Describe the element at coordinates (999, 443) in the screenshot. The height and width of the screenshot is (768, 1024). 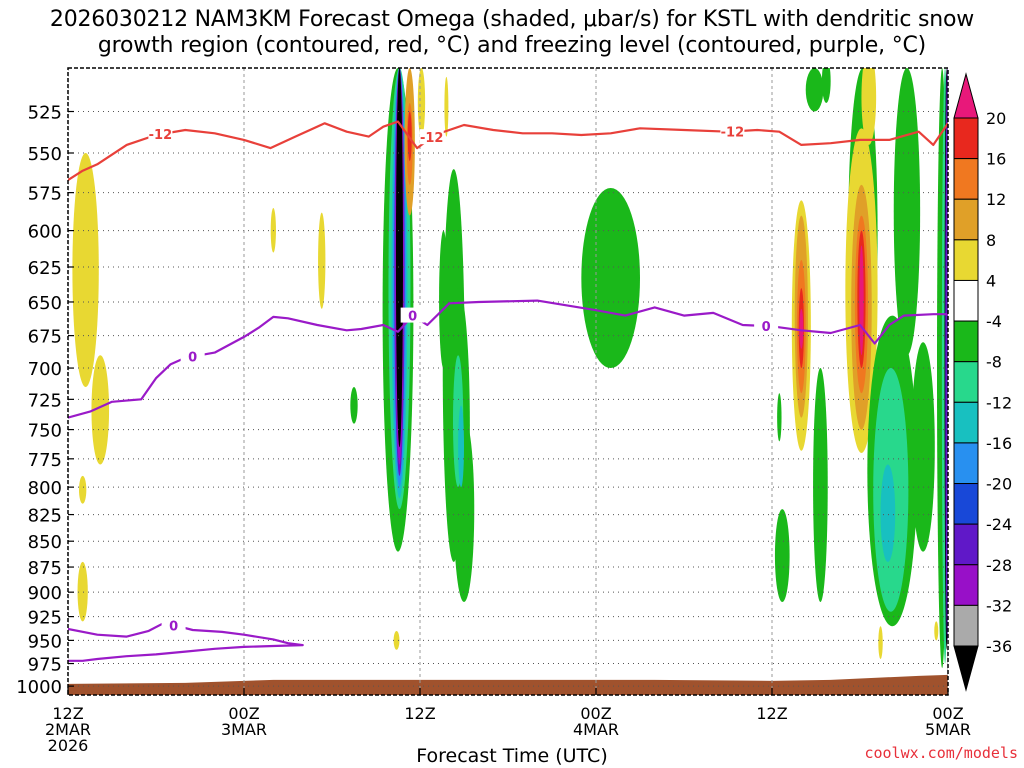
I see `colorbar-label: -16` at that location.